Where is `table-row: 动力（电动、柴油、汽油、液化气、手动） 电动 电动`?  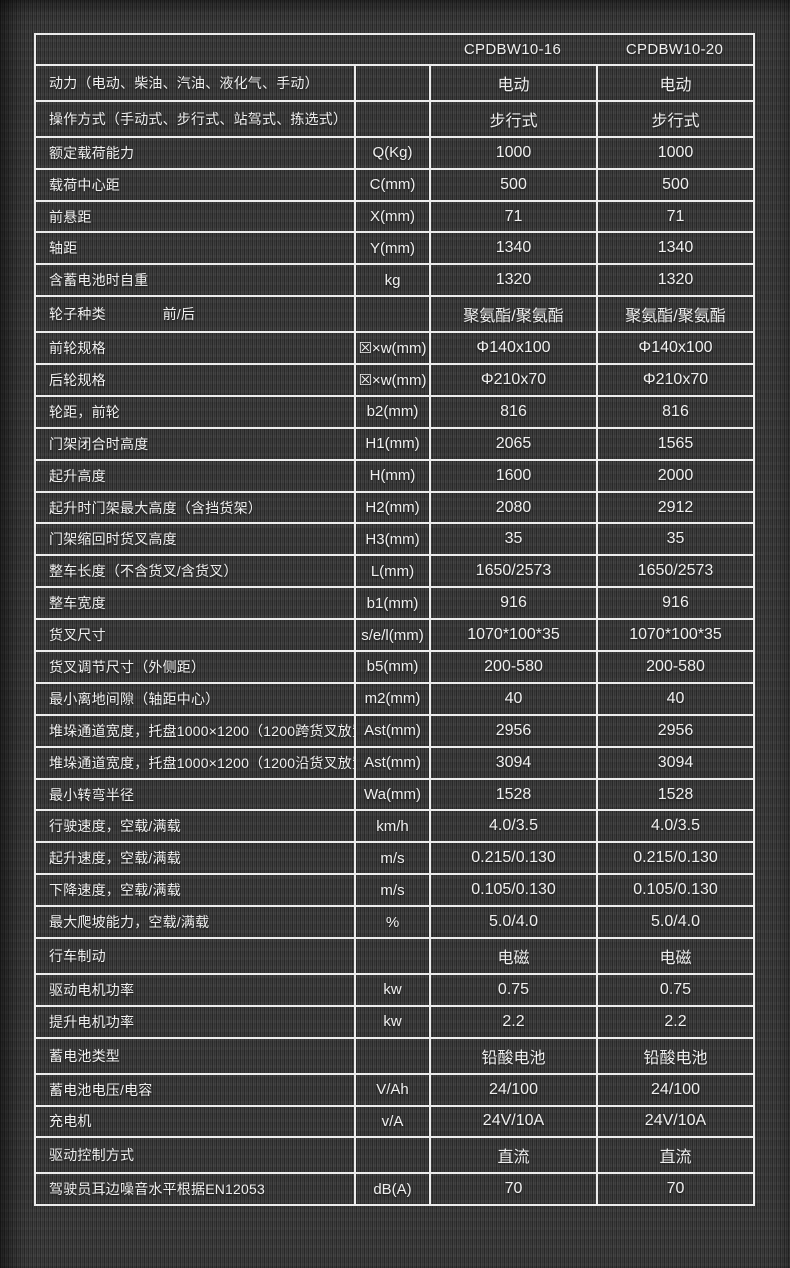
table-row: 动力（电动、柴油、汽油、液化气、手动） 电动 电动 is located at coordinates (394, 82).